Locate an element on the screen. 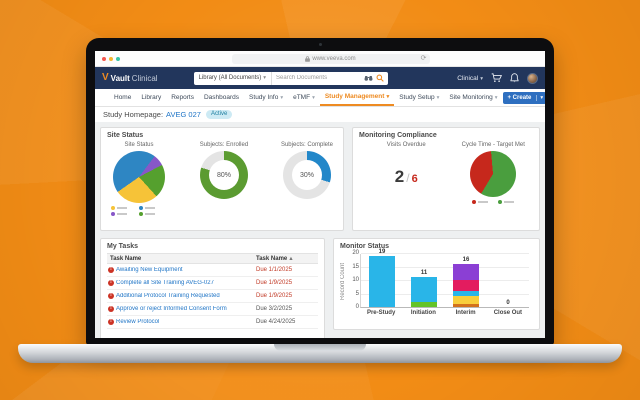 The height and width of the screenshot is (400, 640). task-link: Additional Protocol Training Requested is located at coordinates (168, 296).